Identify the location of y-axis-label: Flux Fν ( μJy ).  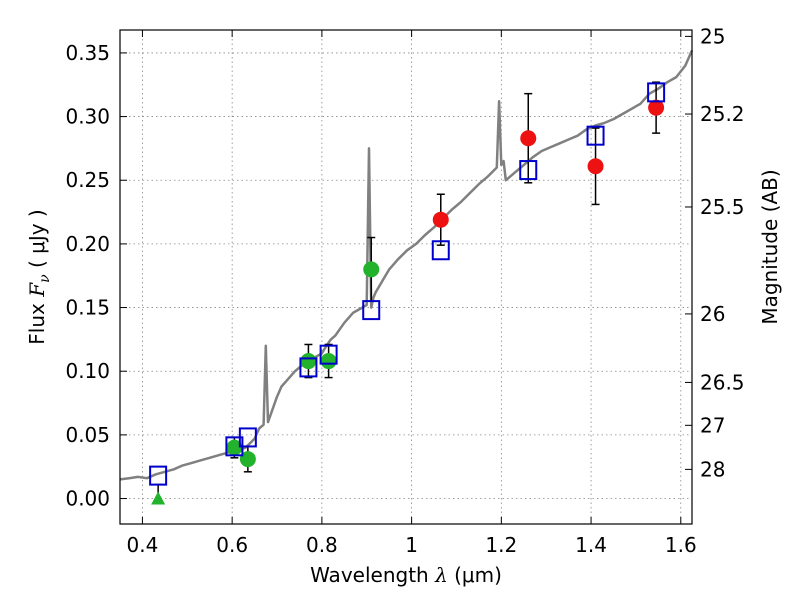
(39, 276).